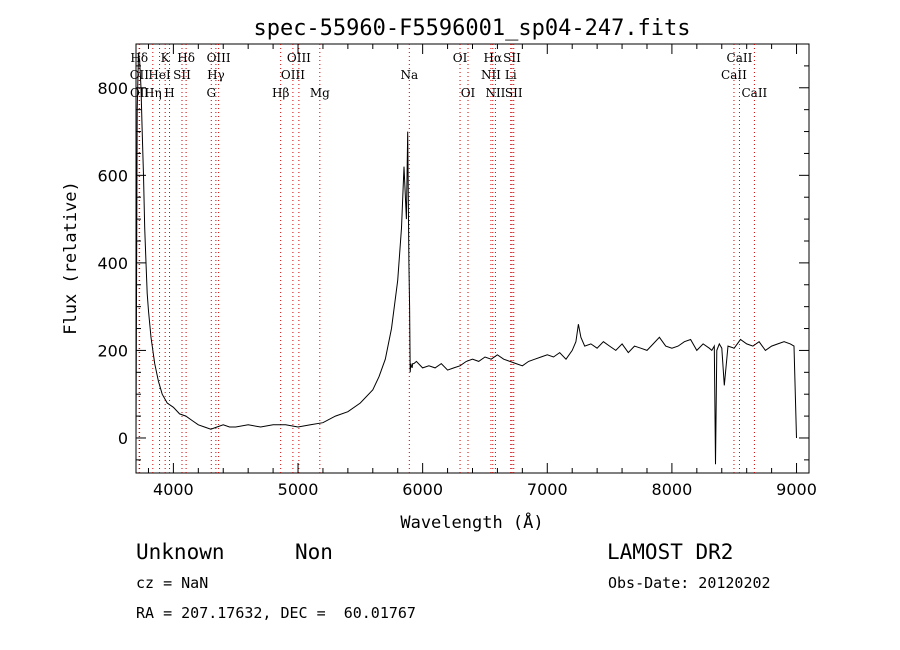  Describe the element at coordinates (112, 350) in the screenshot. I see `y-tick-label: 200` at that location.